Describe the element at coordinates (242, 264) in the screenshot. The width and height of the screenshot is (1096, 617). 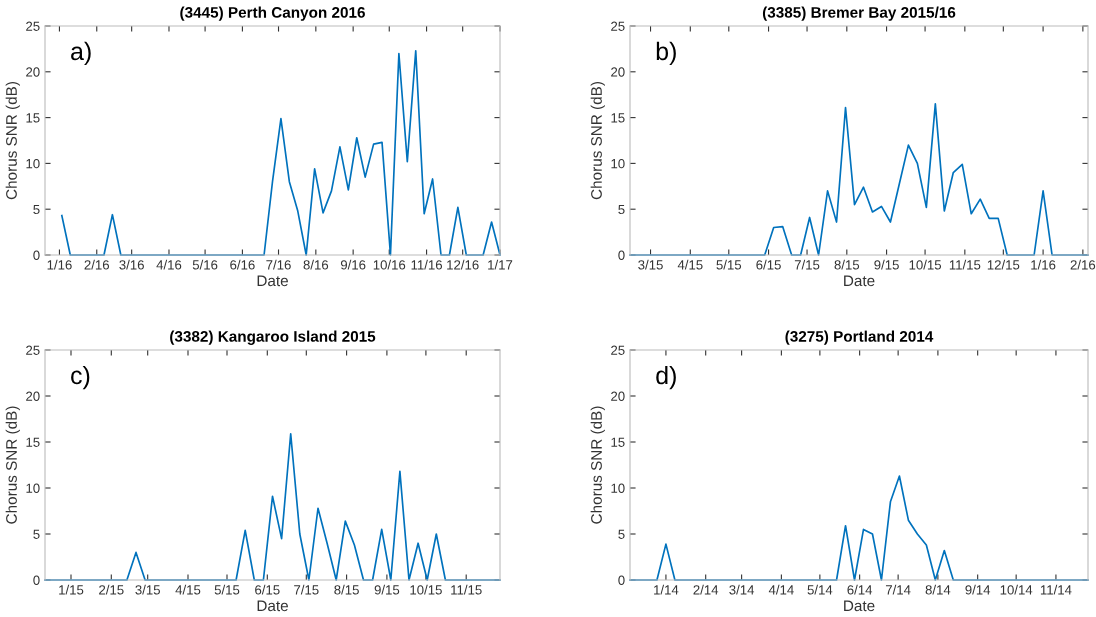
I see `x-tick-label: 6/16` at that location.